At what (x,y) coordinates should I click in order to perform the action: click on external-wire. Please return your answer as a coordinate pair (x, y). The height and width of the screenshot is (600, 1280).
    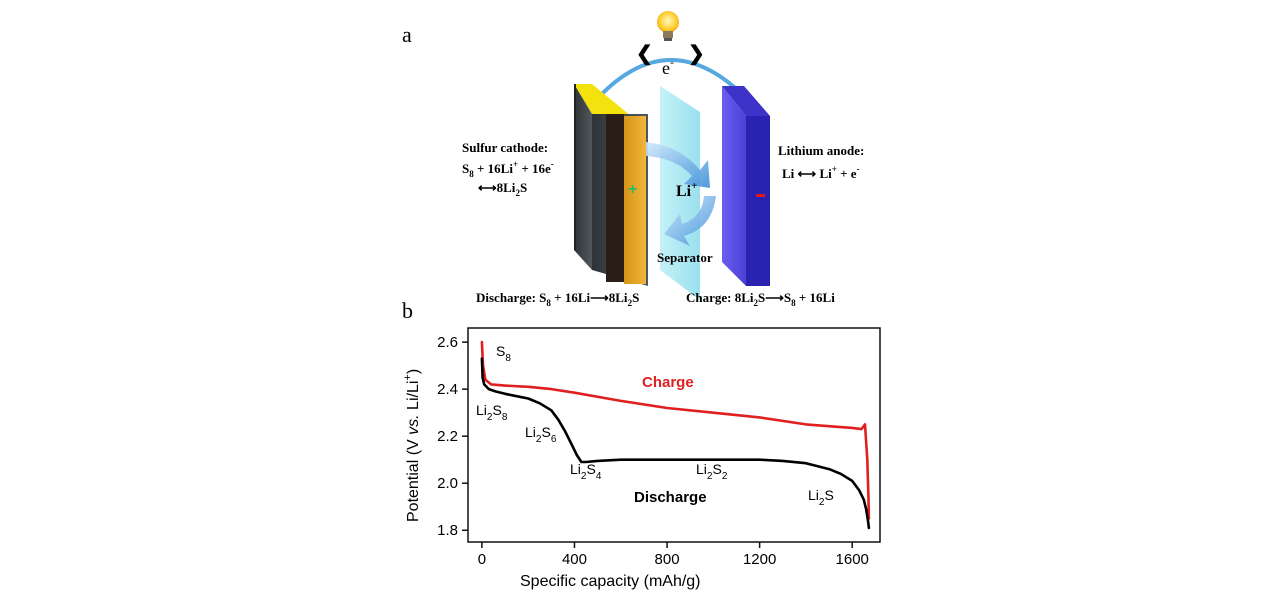
    Looking at the image, I should click on (672, 80).